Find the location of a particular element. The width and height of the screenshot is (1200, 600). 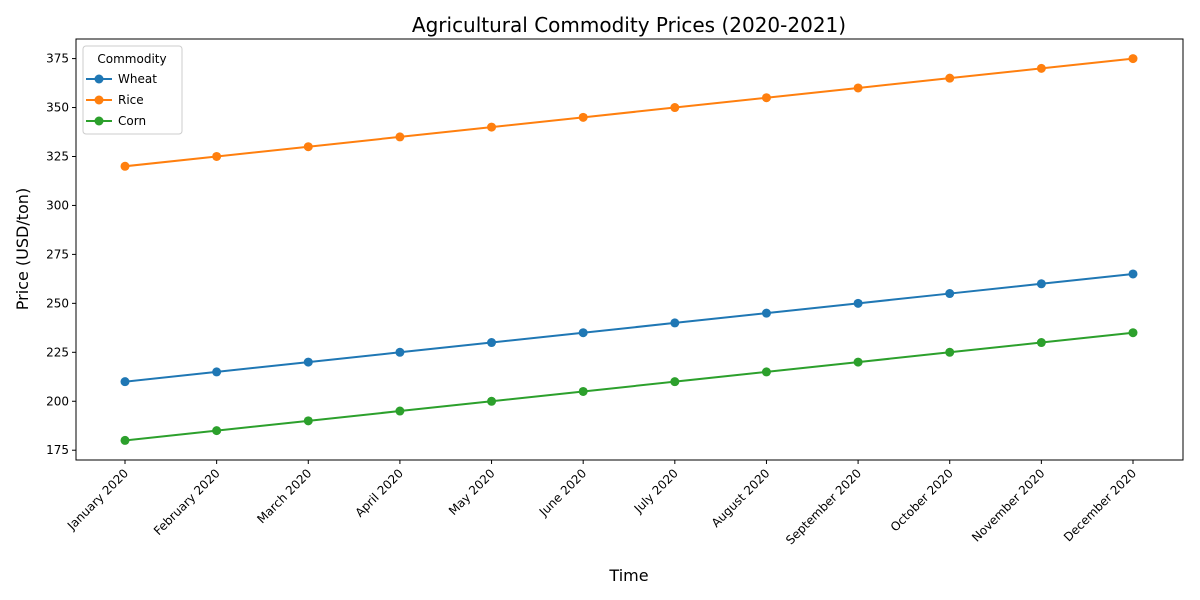

x-tick-label: September 2020 is located at coordinates (823, 506).